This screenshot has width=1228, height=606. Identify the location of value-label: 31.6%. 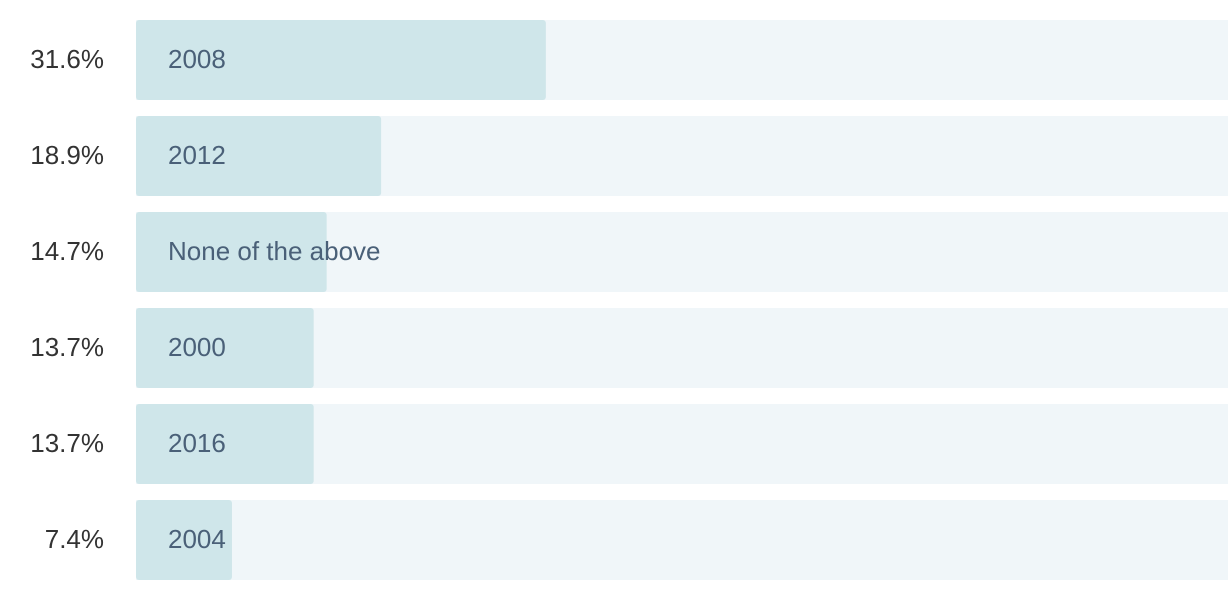
(67, 59).